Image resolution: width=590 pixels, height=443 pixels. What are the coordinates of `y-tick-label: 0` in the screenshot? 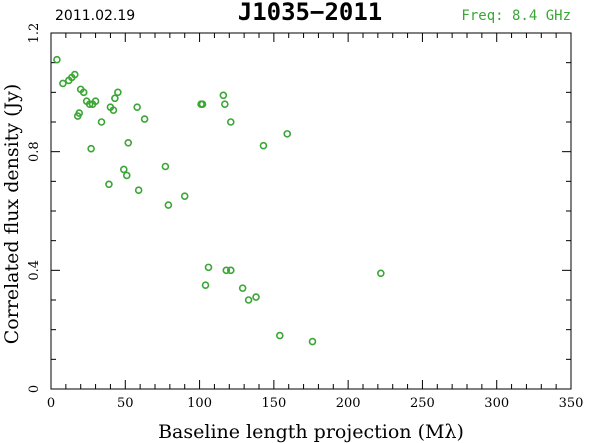 It's located at (34, 389).